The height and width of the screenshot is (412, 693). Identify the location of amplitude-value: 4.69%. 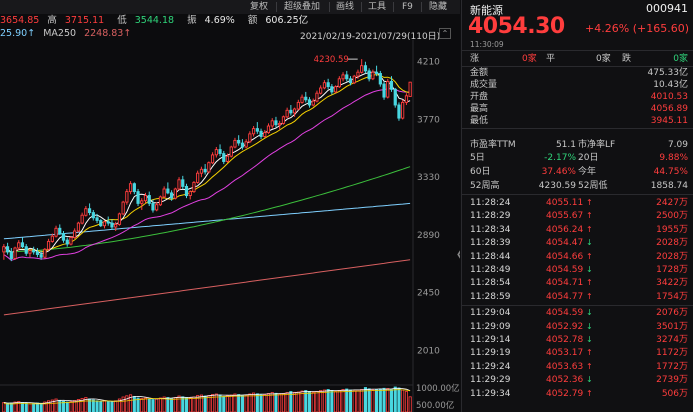
(219, 20).